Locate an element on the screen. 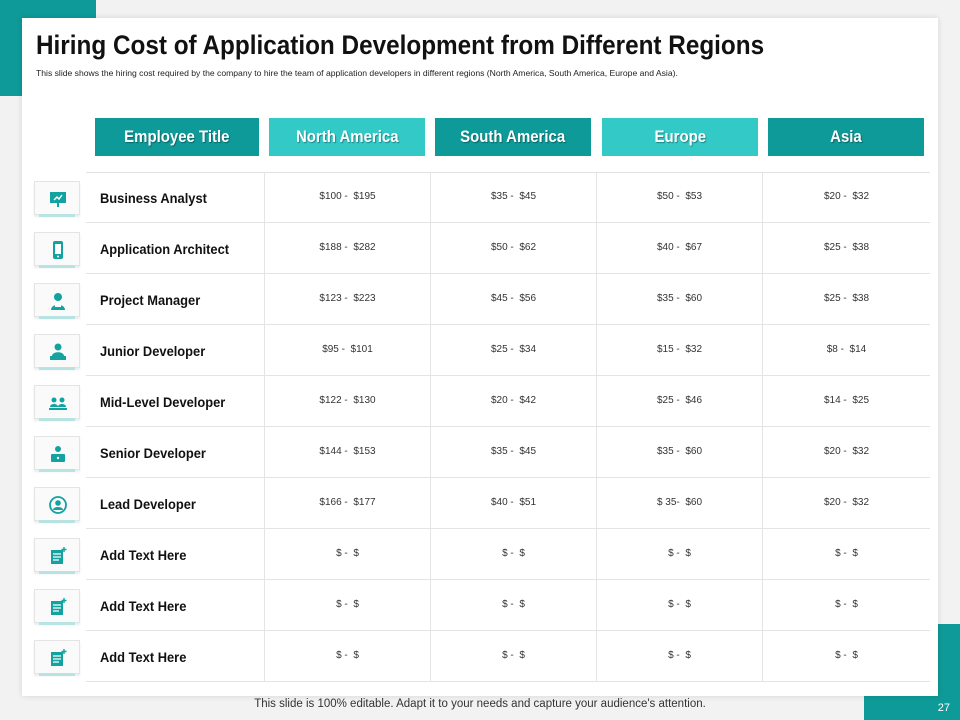  cost-cell: $40 - $51 is located at coordinates (513, 503).